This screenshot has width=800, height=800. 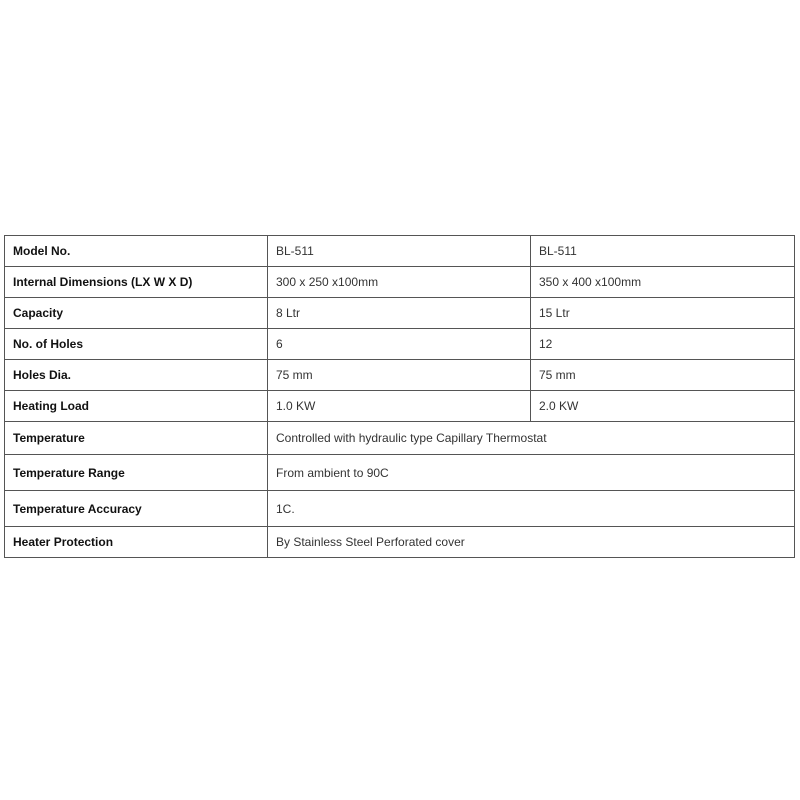 I want to click on table-row: Capacity 8 Ltr 15 Ltr, so click(x=399, y=313).